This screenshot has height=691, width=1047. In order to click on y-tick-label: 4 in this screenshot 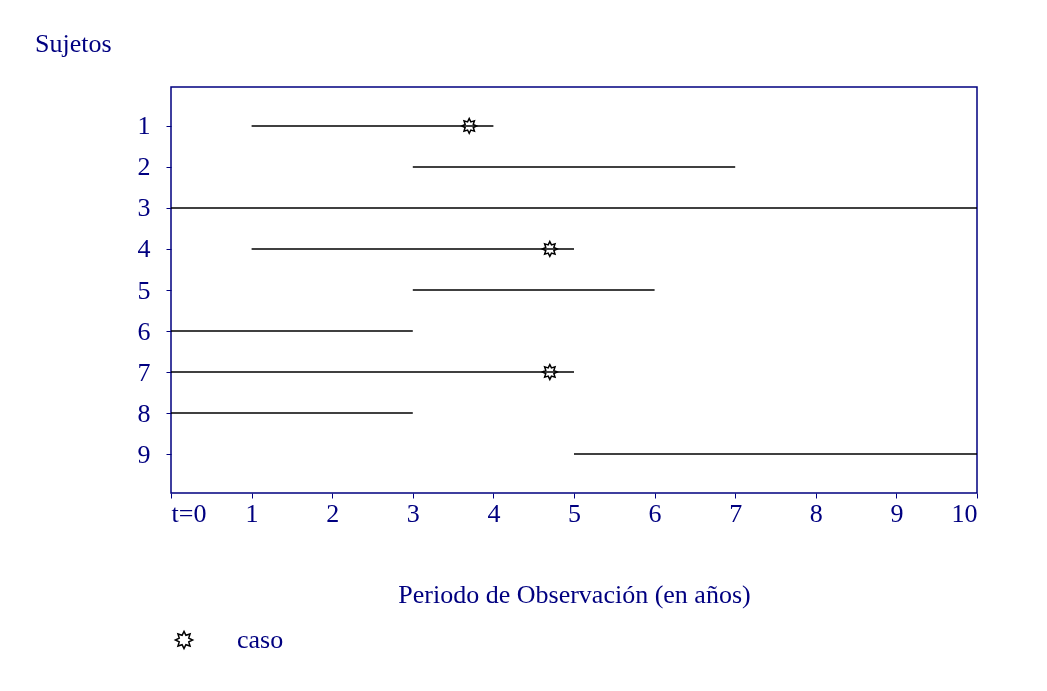, I will do `click(144, 249)`.